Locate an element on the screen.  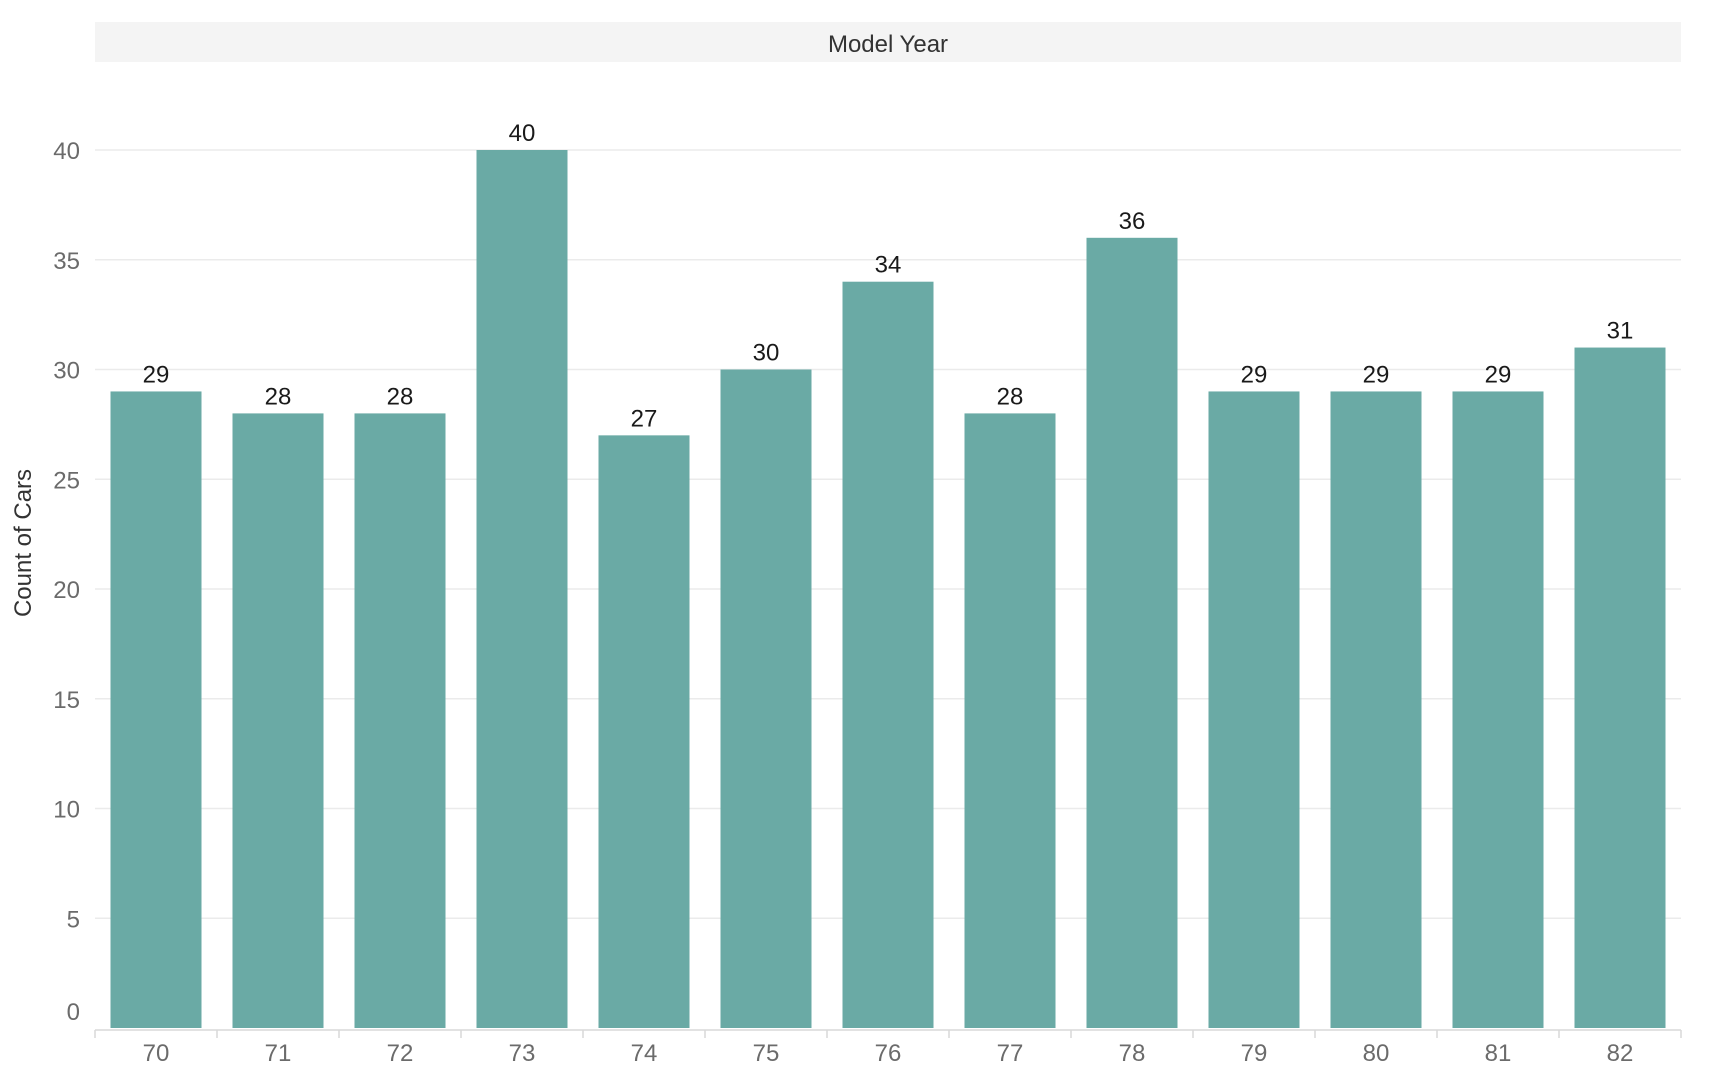
y-tick-label: 5 is located at coordinates (73, 919).